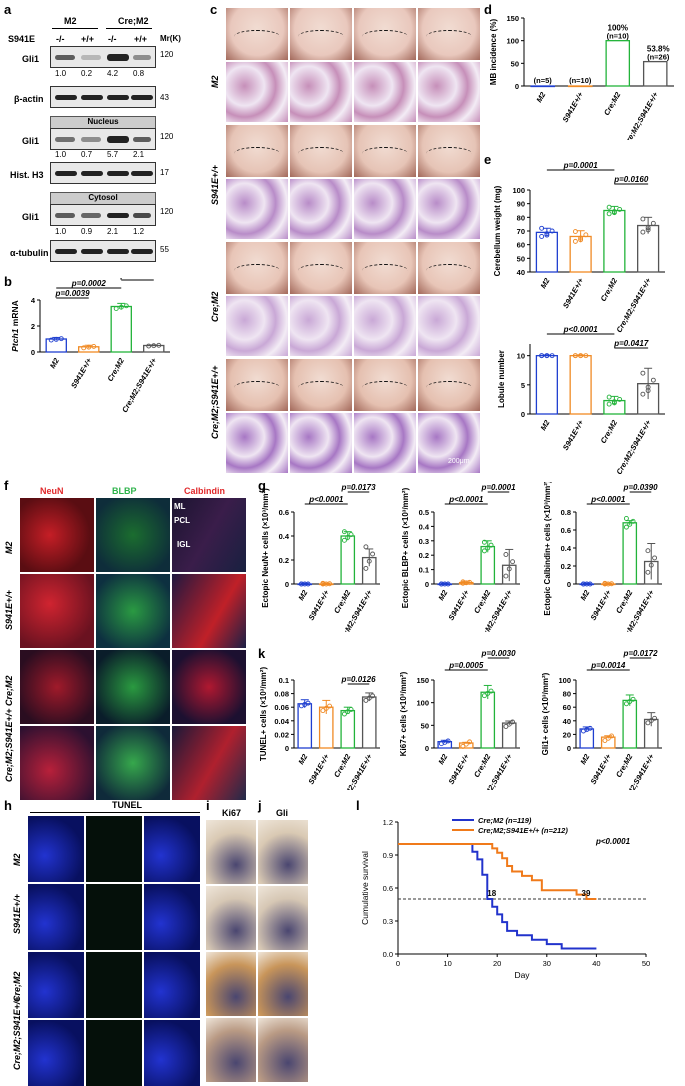 Image resolution: width=685 pixels, height=1086 pixels. I want to click on mw-value: 120, so click(167, 211).